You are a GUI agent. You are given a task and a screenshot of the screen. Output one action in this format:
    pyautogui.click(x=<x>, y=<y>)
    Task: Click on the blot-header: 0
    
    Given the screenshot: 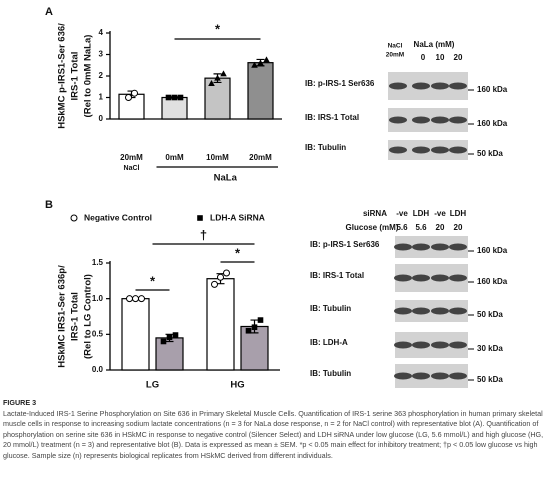 What is the action you would take?
    pyautogui.click(x=423, y=57)
    